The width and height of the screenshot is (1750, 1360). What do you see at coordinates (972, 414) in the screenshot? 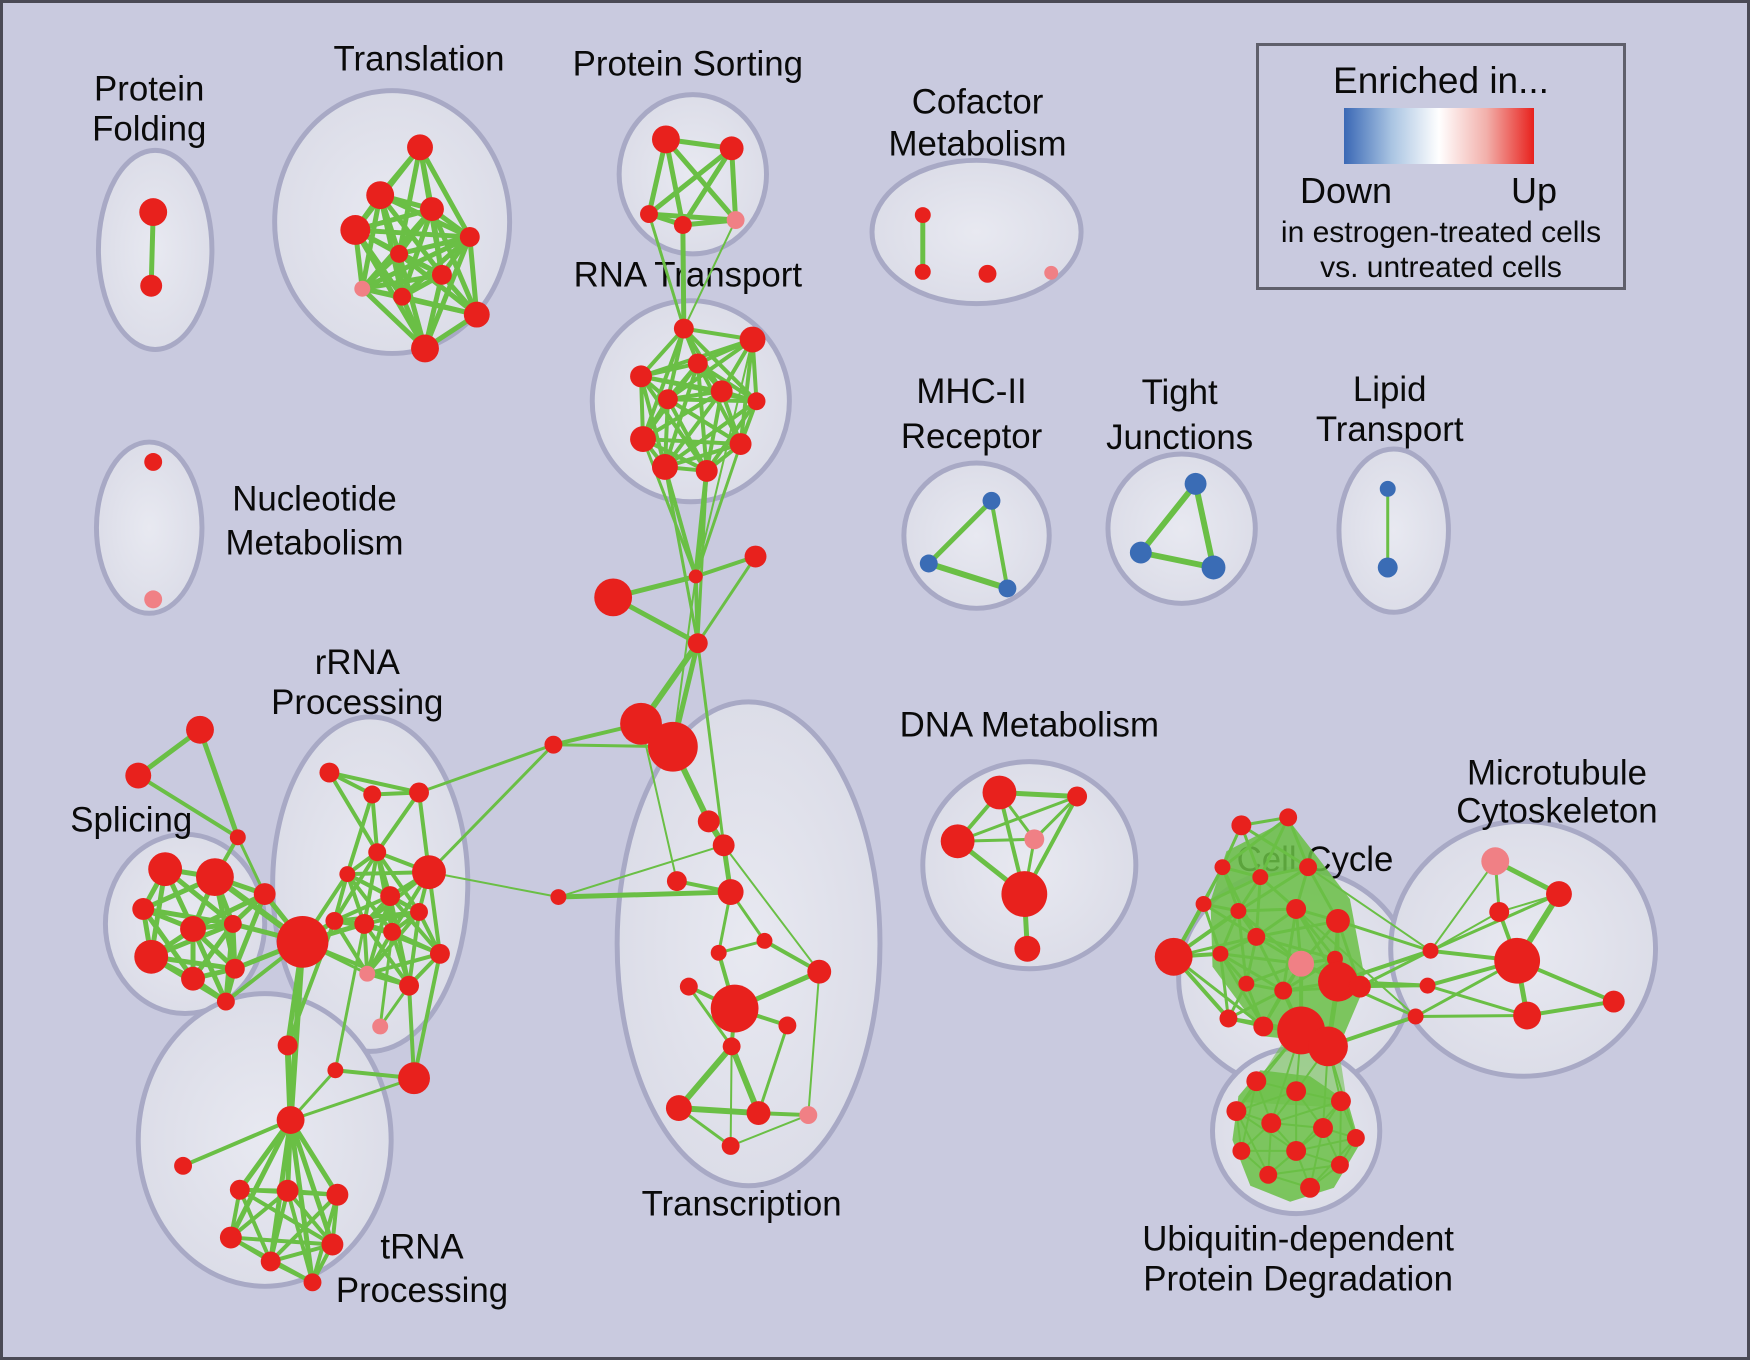
I see `cluster-label-mhc-ii-receptor: MHC-II Receptor` at bounding box center [972, 414].